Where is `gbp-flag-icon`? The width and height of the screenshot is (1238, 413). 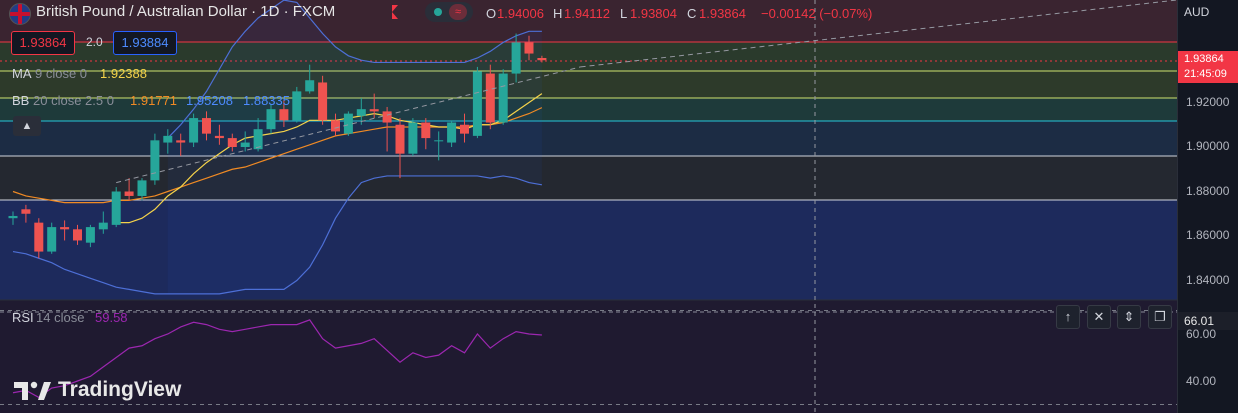
gbp-flag-icon is located at coordinates (20, 14).